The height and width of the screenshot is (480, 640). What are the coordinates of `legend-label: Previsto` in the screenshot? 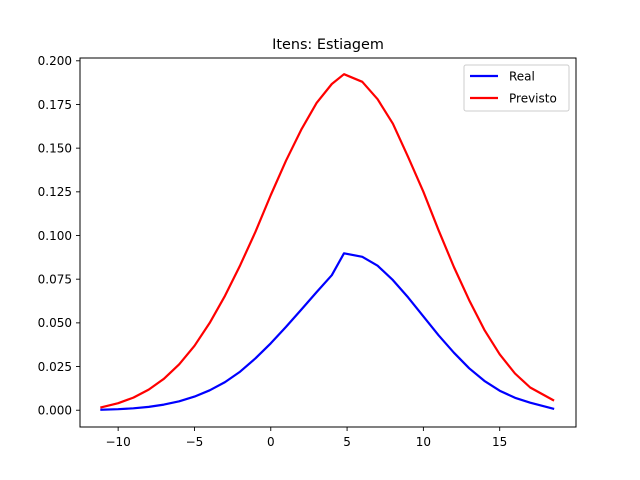 It's located at (533, 98).